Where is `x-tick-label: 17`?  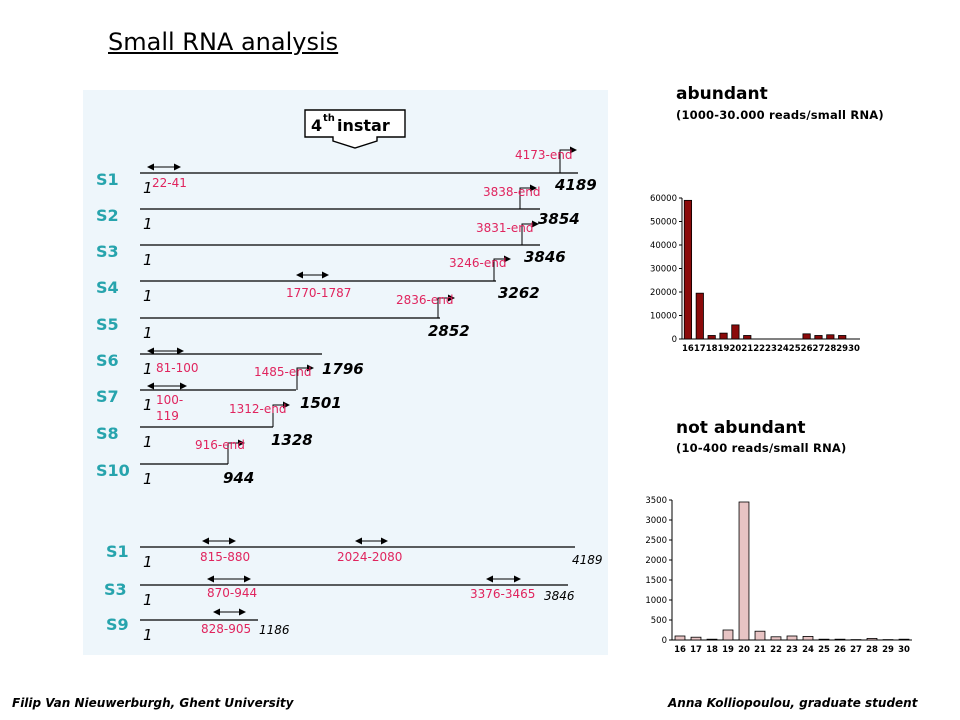
x-tick-label: 17 is located at coordinates (696, 650).